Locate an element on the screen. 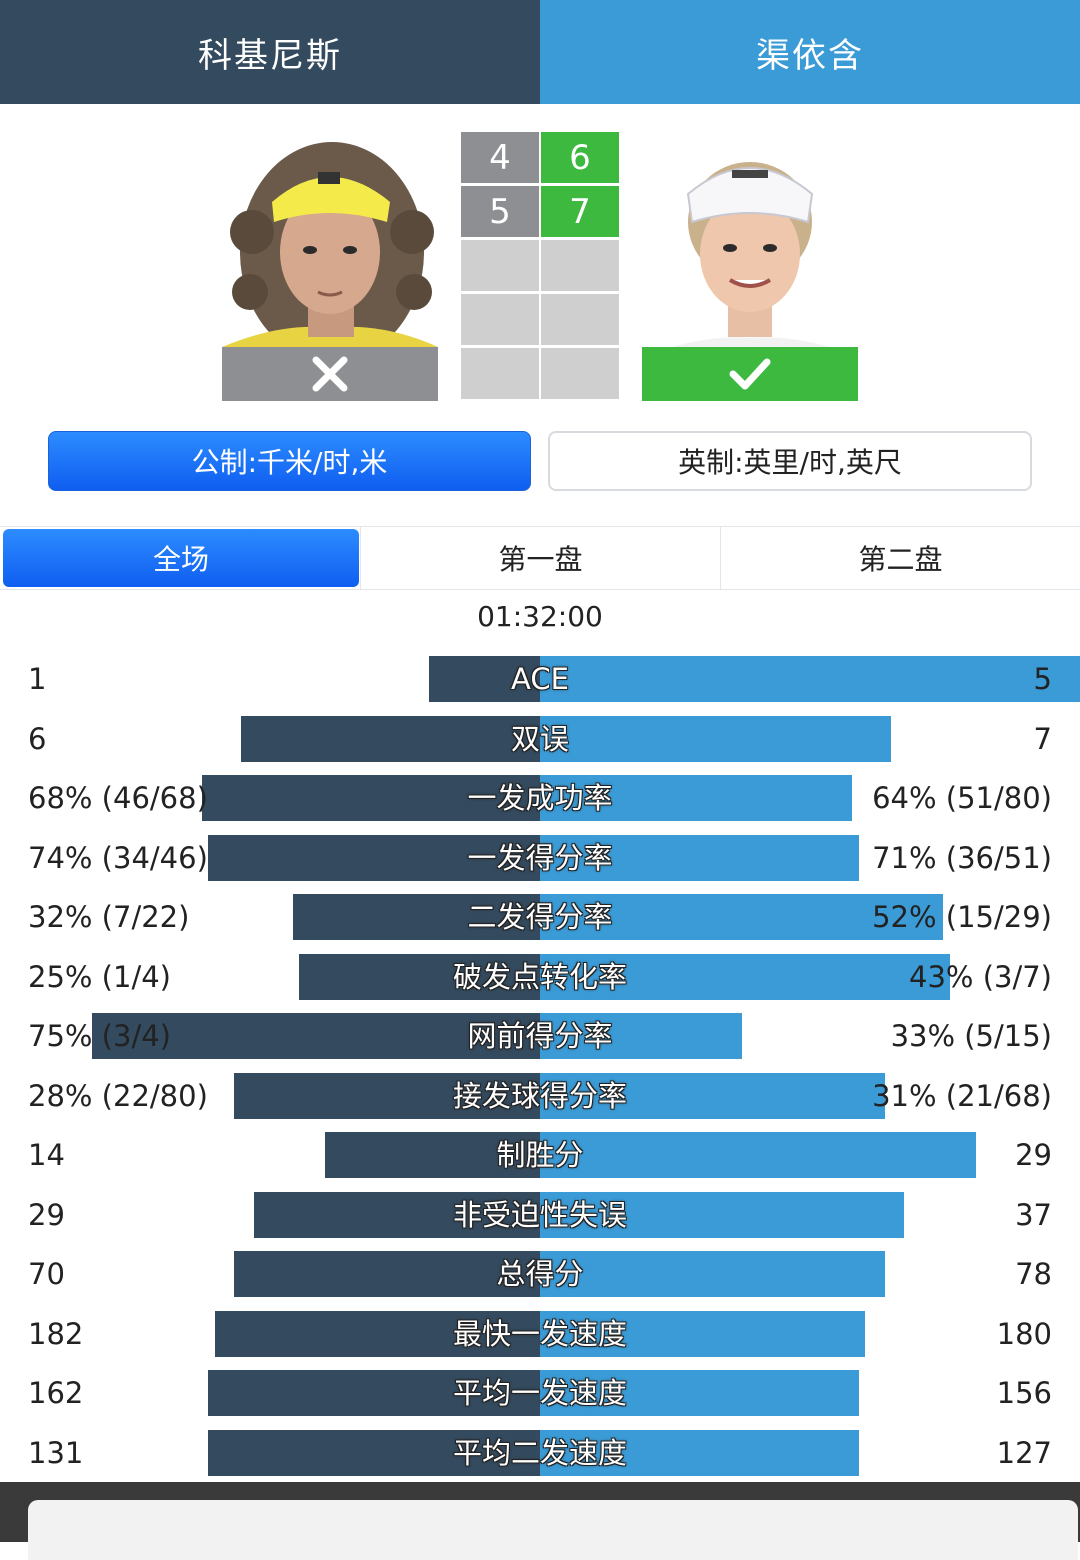  stat-label: 网前得分率 is located at coordinates (540, 1036).